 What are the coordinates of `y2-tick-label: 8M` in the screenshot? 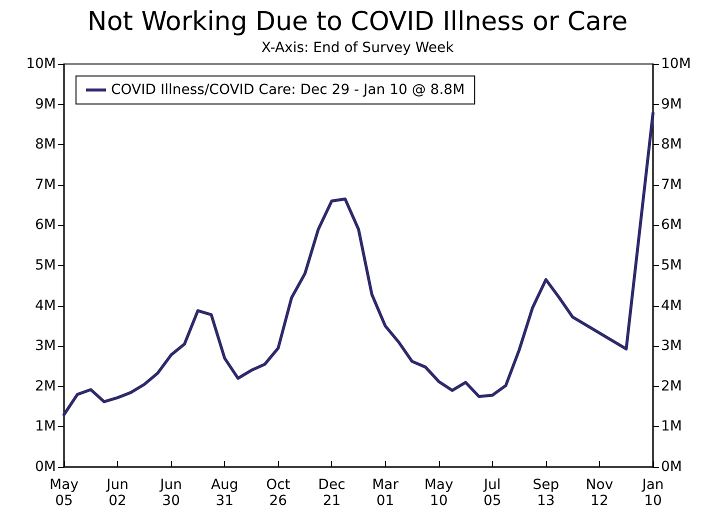 It's located at (671, 144).